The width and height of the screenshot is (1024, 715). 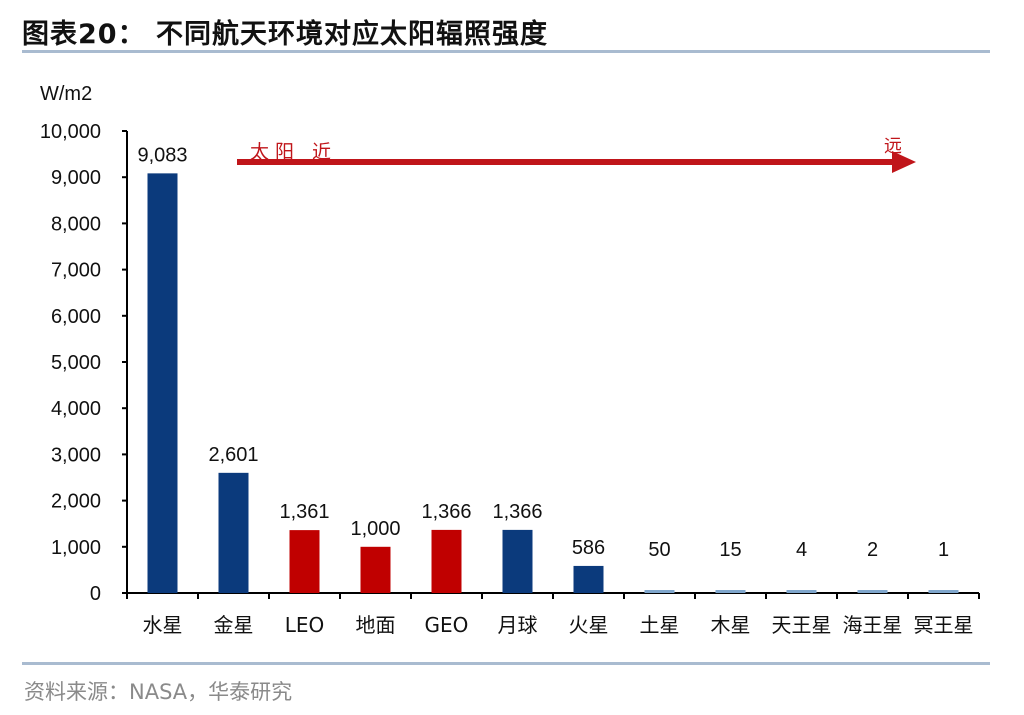 I want to click on y-tick-label: 0, so click(x=95, y=594).